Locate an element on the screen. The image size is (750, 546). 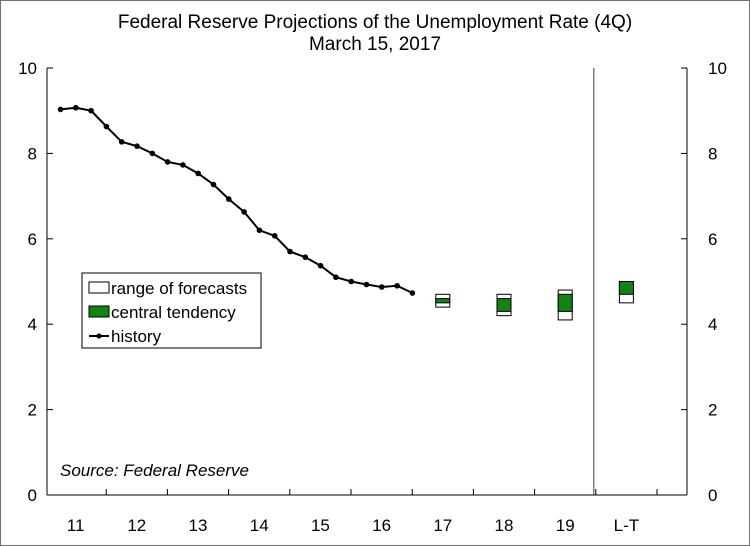
legend-central-swatch is located at coordinates (99, 311).